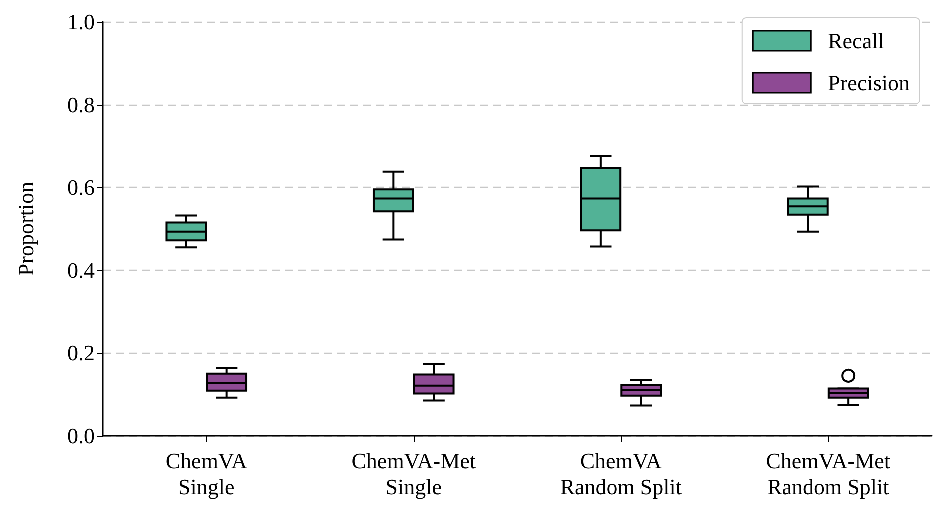 The width and height of the screenshot is (934, 514). What do you see at coordinates (207, 474) in the screenshot?
I see `x-tick-label: ChemVA Single` at bounding box center [207, 474].